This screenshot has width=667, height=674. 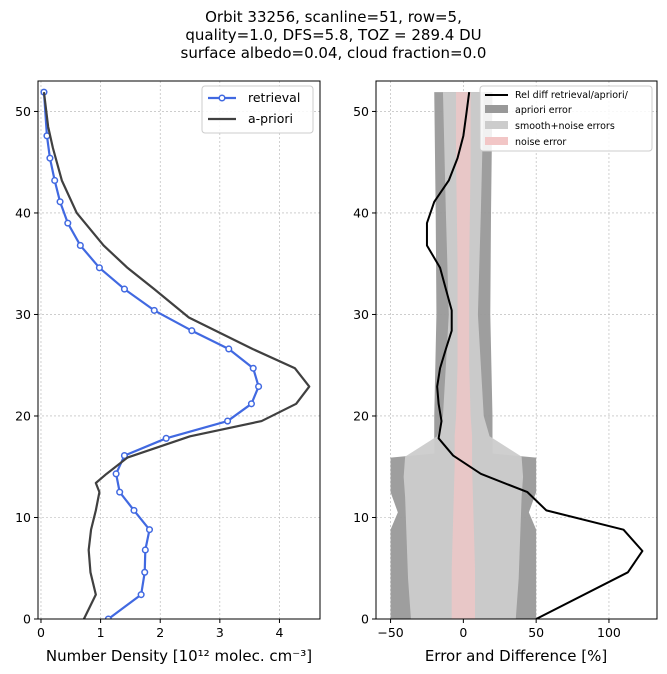 I want to click on density-y-ticks: 0 10 20 30 40 50, so click(x=26, y=365).